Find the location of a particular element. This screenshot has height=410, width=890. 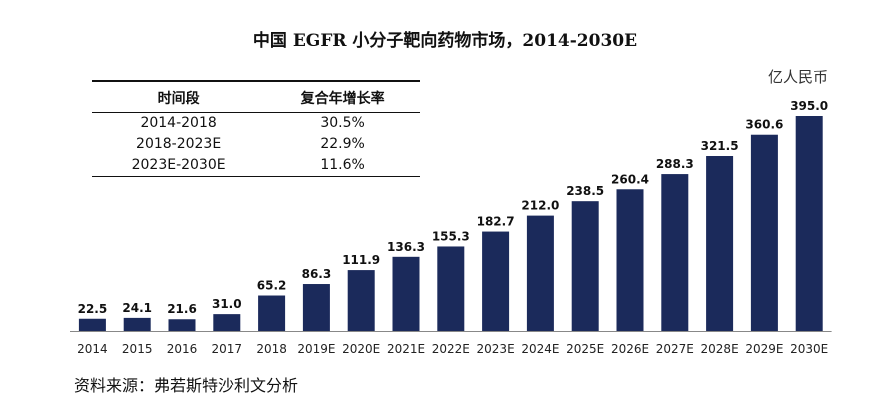

unit-label: 亿人民币 is located at coordinates (797, 77).